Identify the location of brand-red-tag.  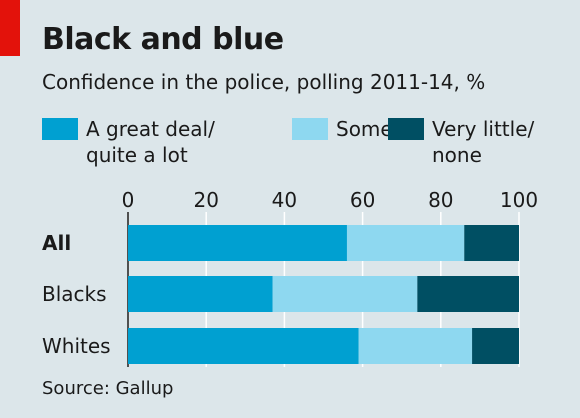
(10, 28).